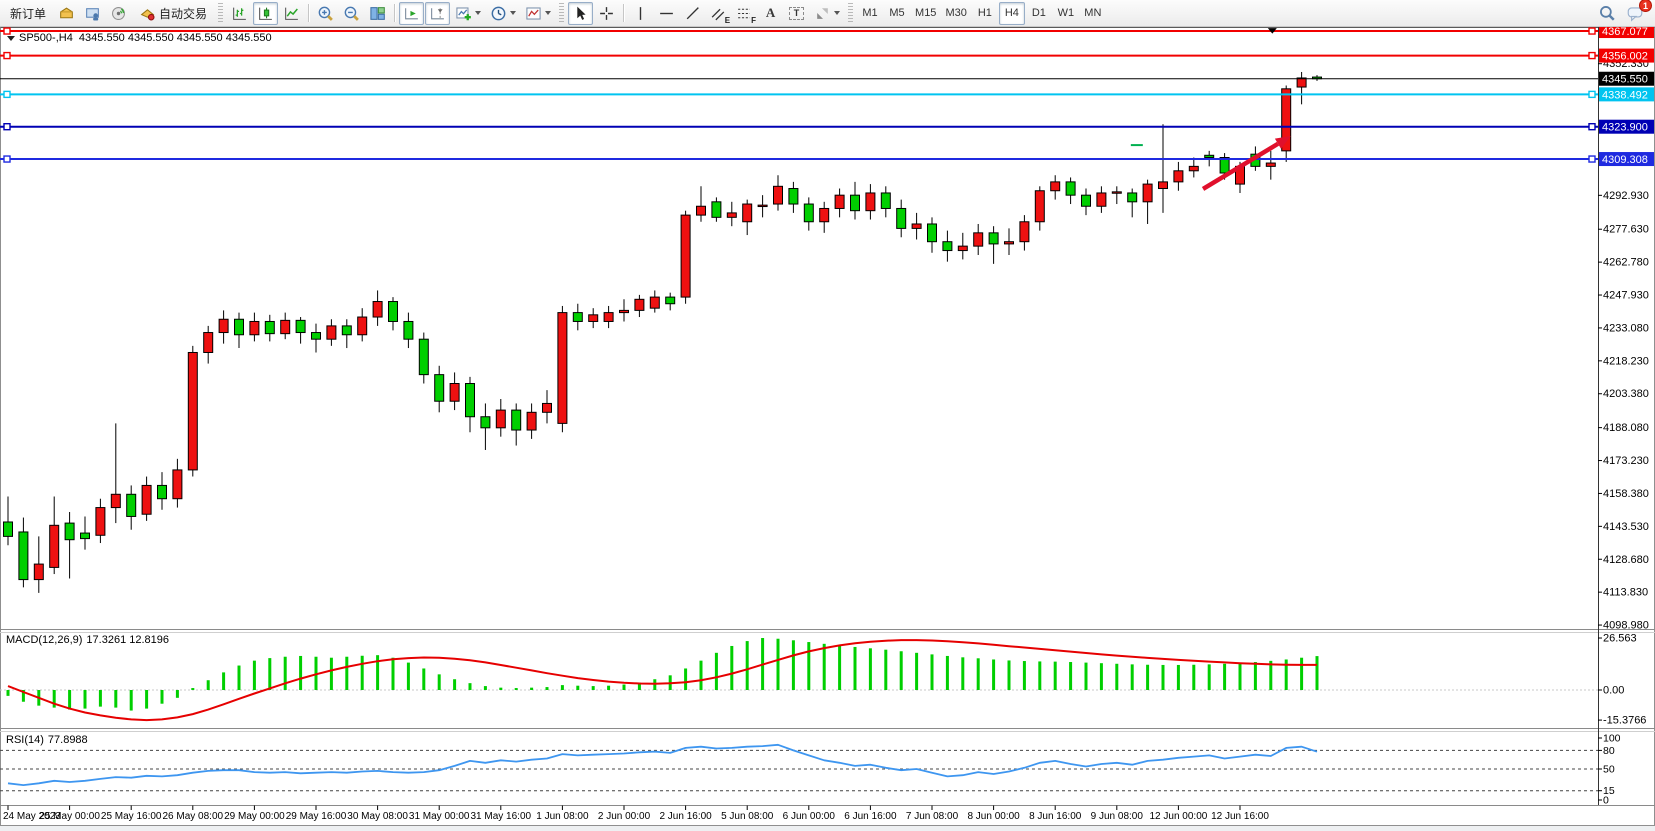 Image resolution: width=1655 pixels, height=831 pixels. I want to click on hline-badge-label: 4345.550, so click(1625, 80).